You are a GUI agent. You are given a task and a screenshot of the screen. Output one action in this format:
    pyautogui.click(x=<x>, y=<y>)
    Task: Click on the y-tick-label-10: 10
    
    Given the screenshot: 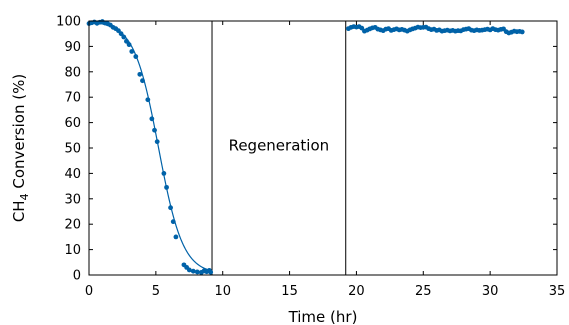 What is the action you would take?
    pyautogui.click(x=72, y=250)
    